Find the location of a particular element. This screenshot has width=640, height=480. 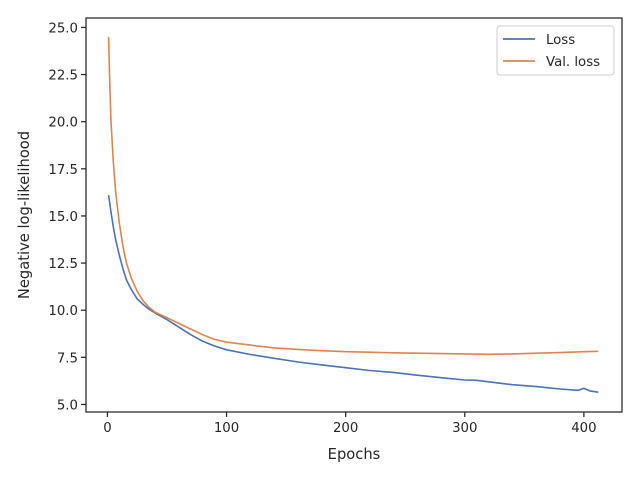

legend: Loss Val. loss is located at coordinates (555, 50).